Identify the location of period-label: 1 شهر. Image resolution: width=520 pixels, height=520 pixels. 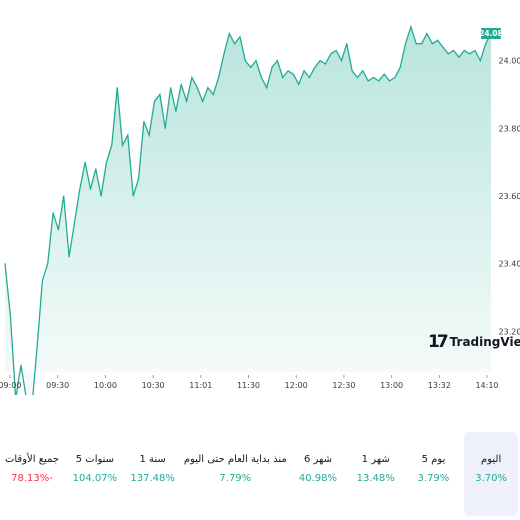
(375, 459).